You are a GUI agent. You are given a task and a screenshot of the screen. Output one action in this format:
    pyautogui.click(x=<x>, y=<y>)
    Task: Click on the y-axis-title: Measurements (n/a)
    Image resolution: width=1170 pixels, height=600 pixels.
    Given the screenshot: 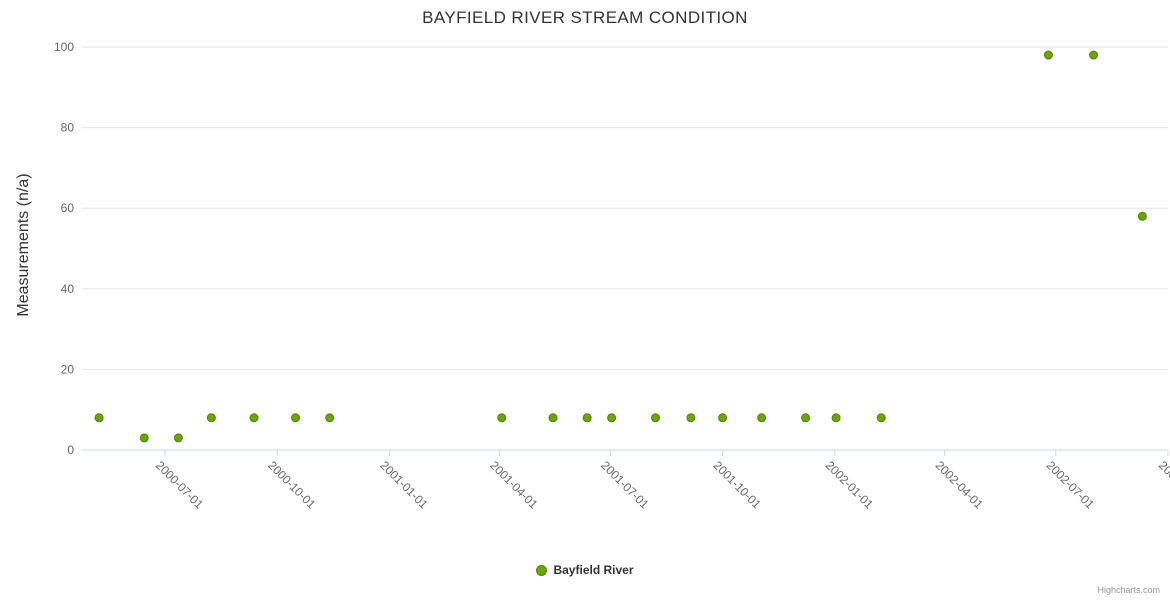 What is the action you would take?
    pyautogui.click(x=23, y=245)
    